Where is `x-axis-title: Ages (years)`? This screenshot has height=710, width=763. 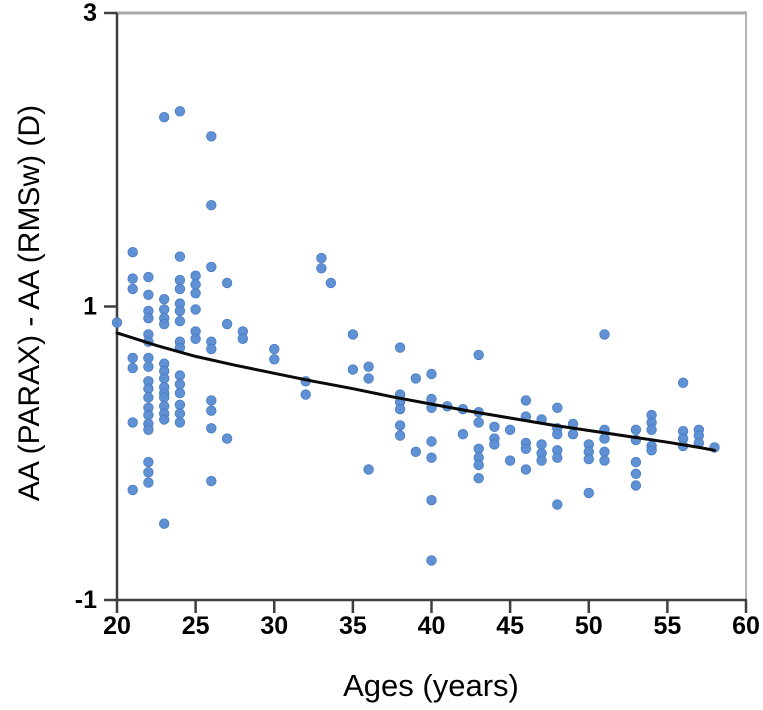 x-axis-title: Ages (years) is located at coordinates (431, 685).